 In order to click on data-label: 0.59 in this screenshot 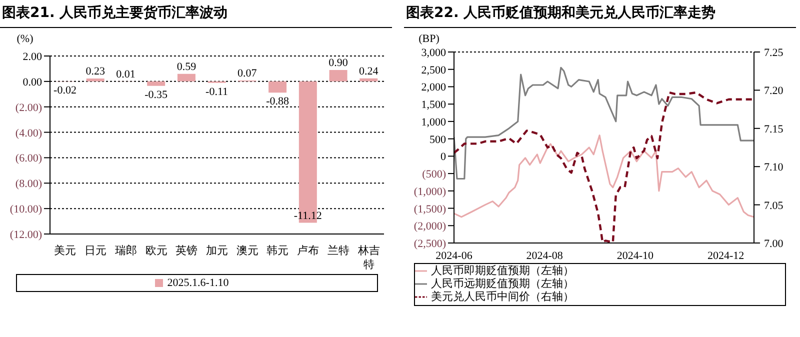, I will do `click(186, 66)`.